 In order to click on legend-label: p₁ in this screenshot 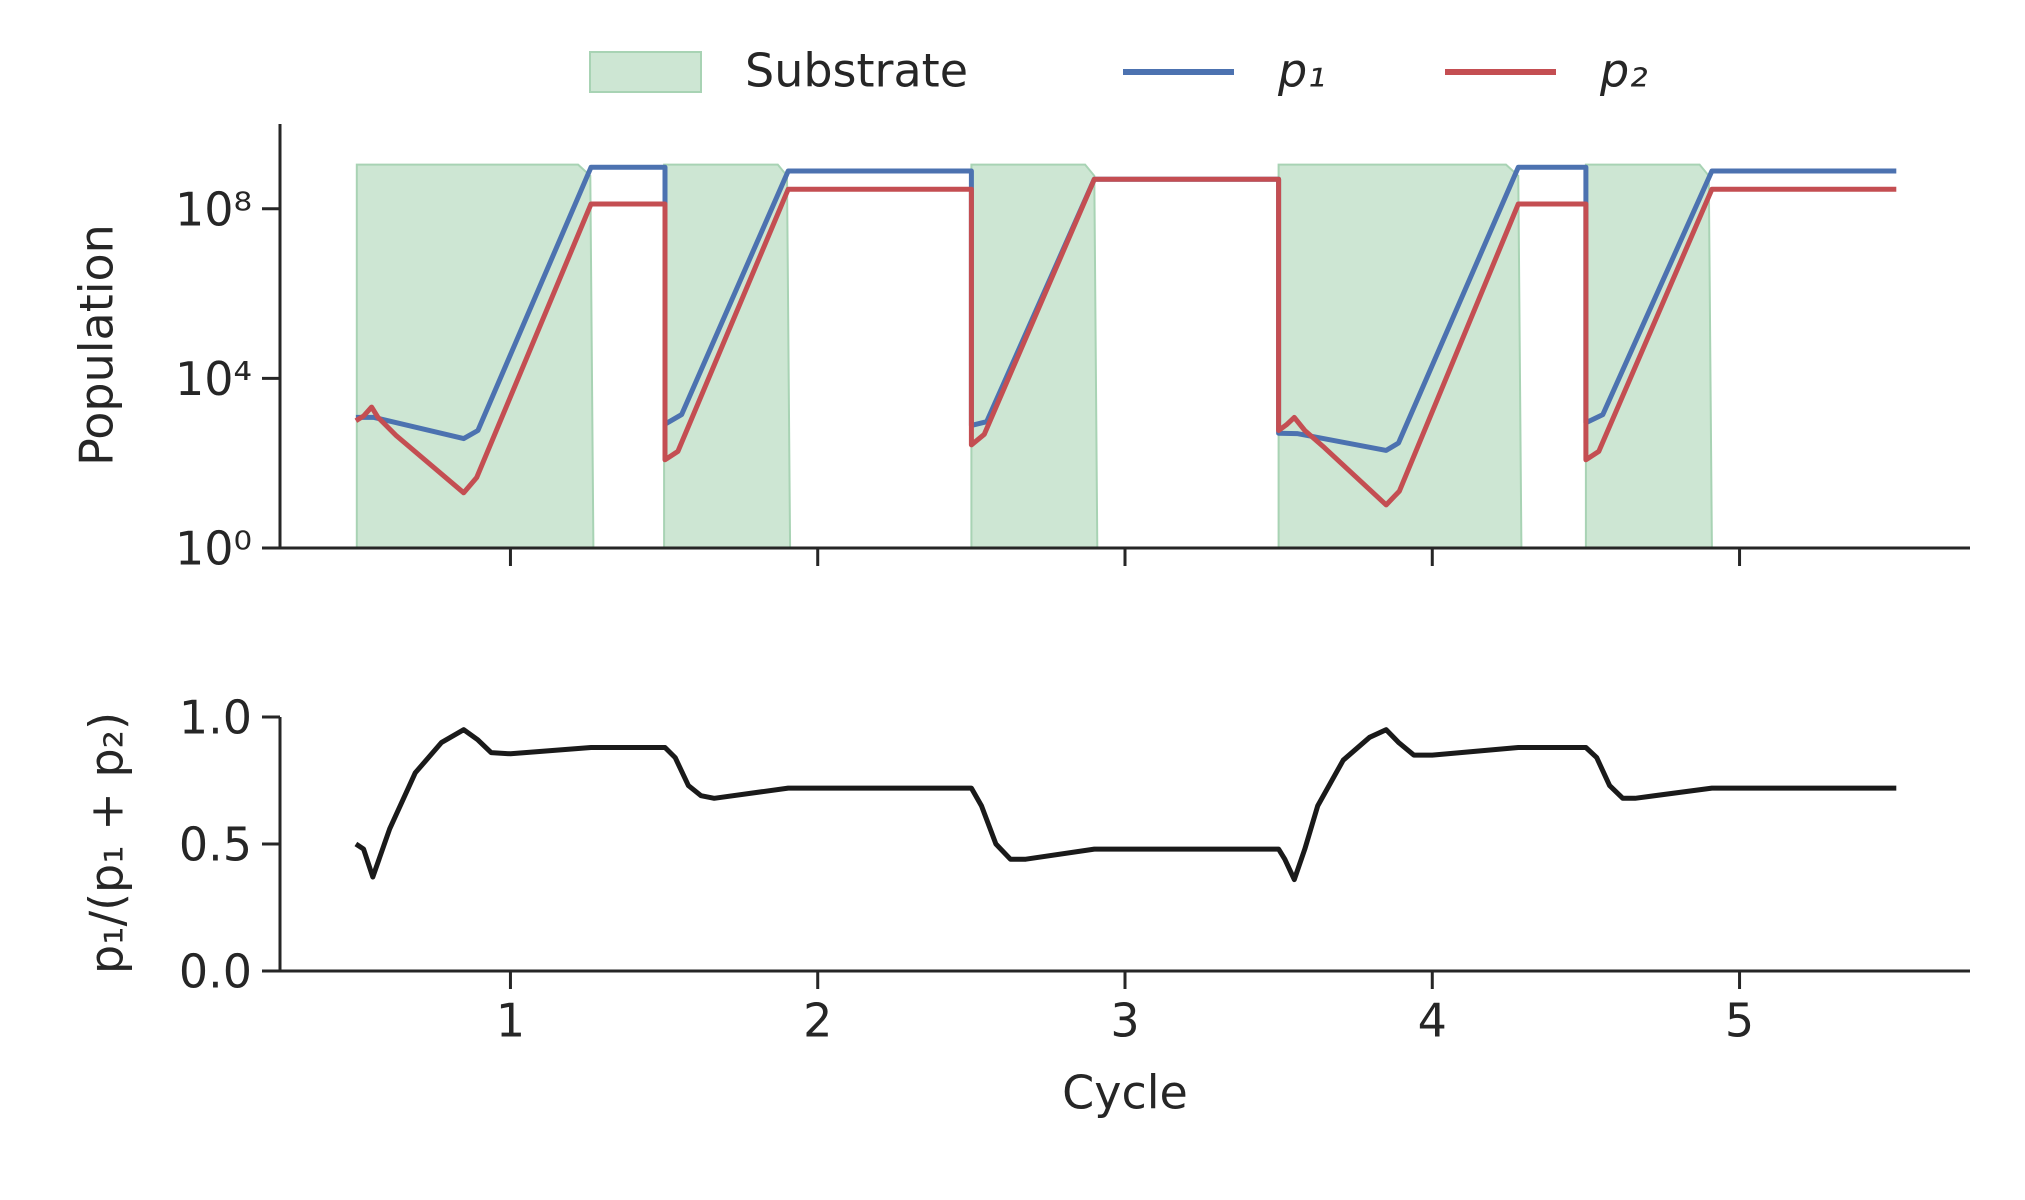, I will do `click(1301, 71)`.